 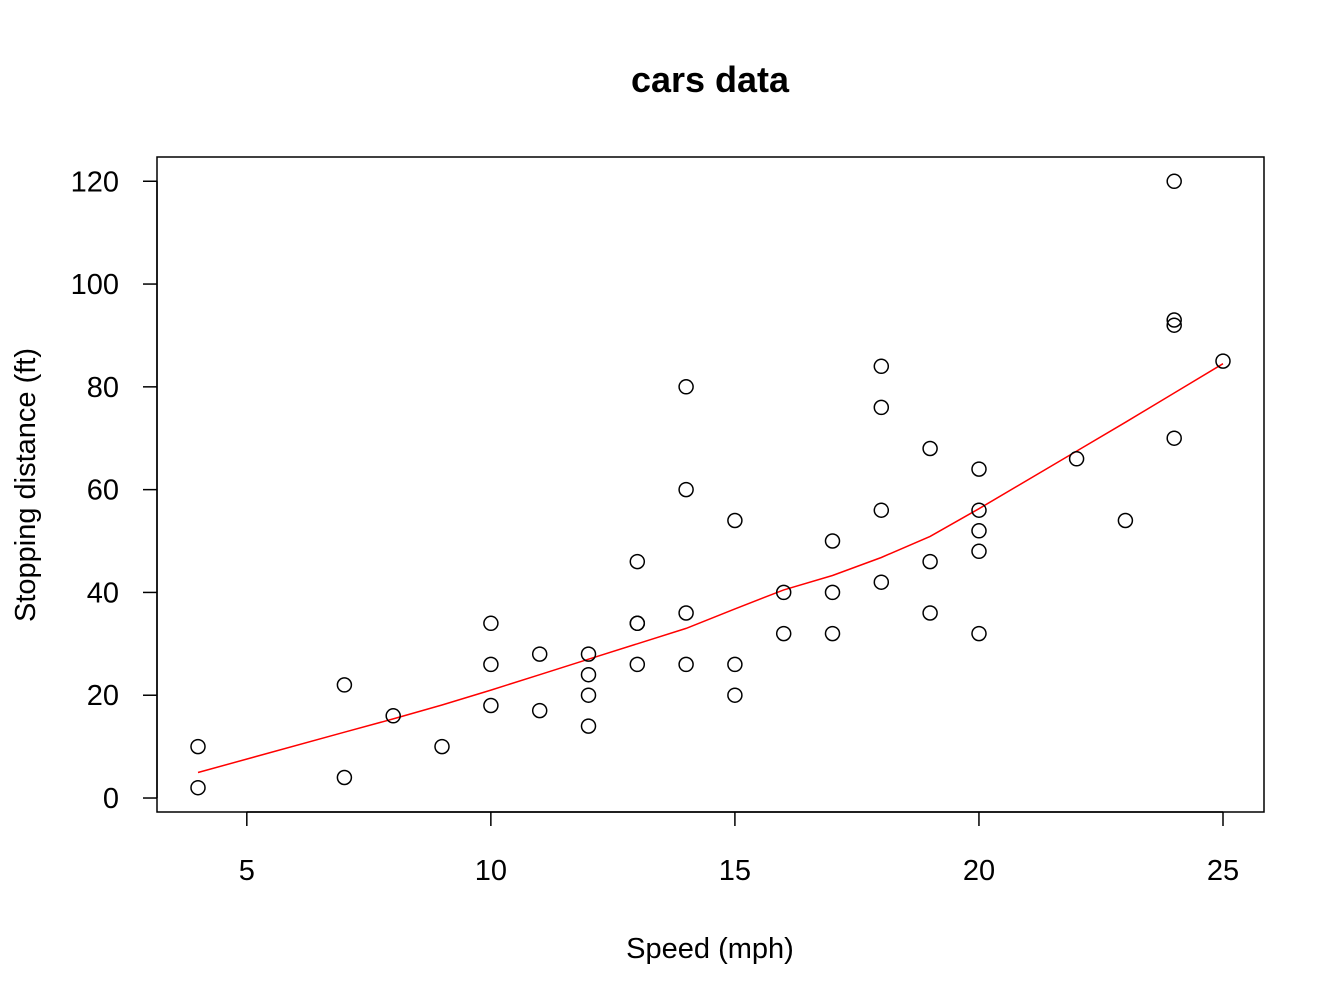 What do you see at coordinates (103, 388) in the screenshot?
I see `y-tick-label: 80` at bounding box center [103, 388].